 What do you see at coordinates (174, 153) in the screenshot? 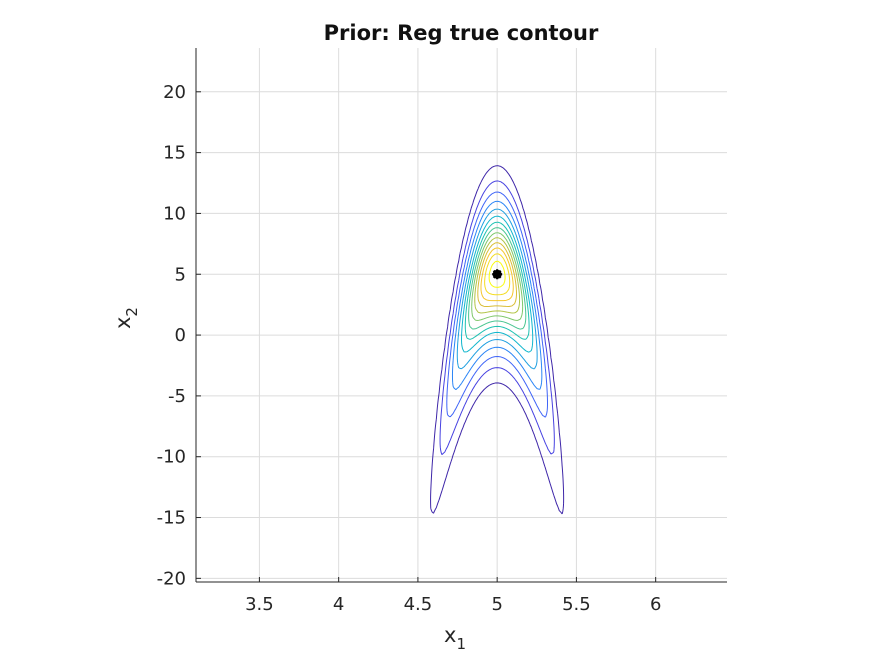
I see `y-tick-label: 15` at bounding box center [174, 153].